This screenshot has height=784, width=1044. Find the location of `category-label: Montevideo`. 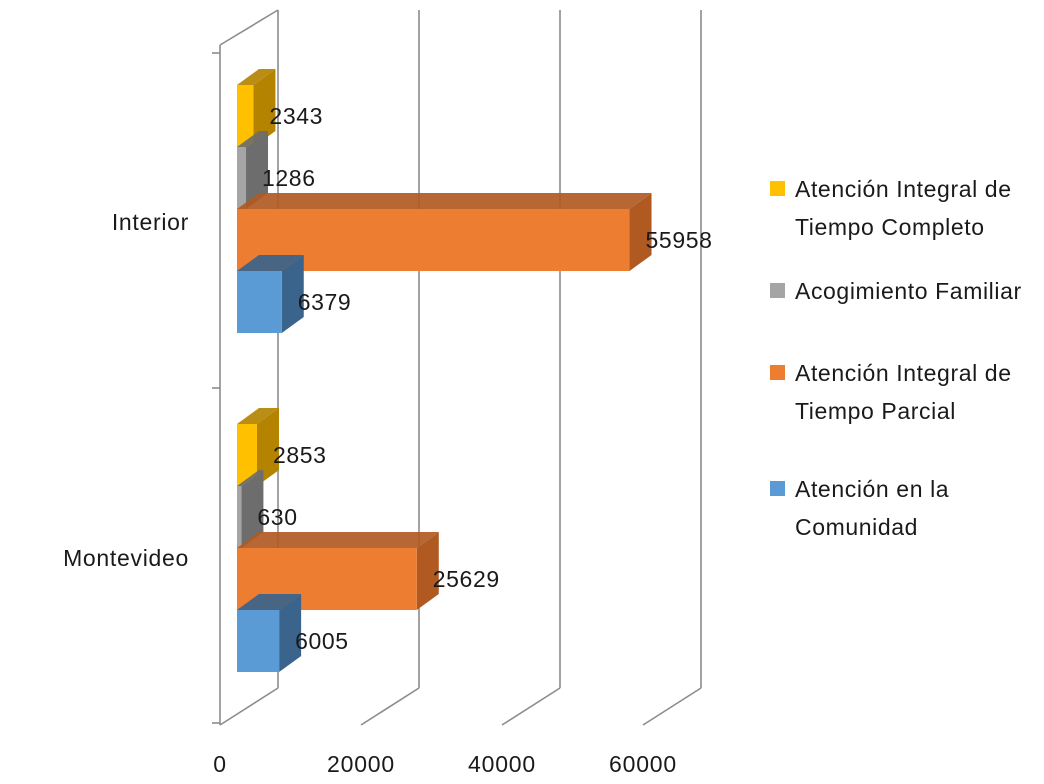

category-label: Montevideo is located at coordinates (126, 558).